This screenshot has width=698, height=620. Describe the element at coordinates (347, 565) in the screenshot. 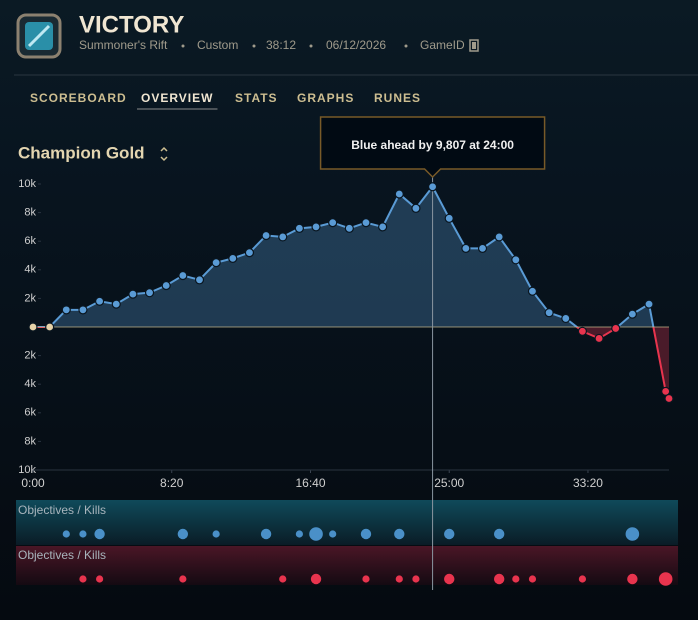

I see `red-event-band` at that location.